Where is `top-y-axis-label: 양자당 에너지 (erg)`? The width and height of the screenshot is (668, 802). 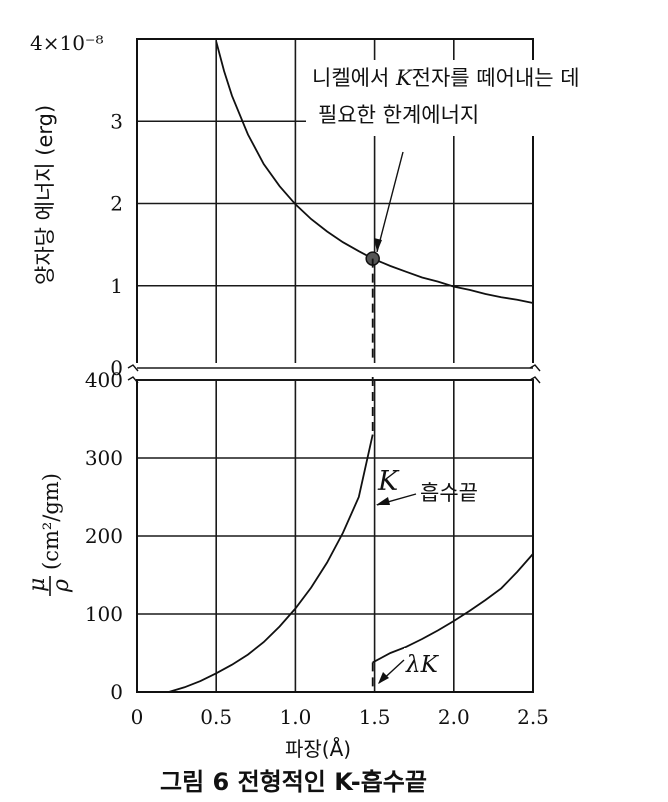
top-y-axis-label: 양자당 에너지 (erg) is located at coordinates (45, 195).